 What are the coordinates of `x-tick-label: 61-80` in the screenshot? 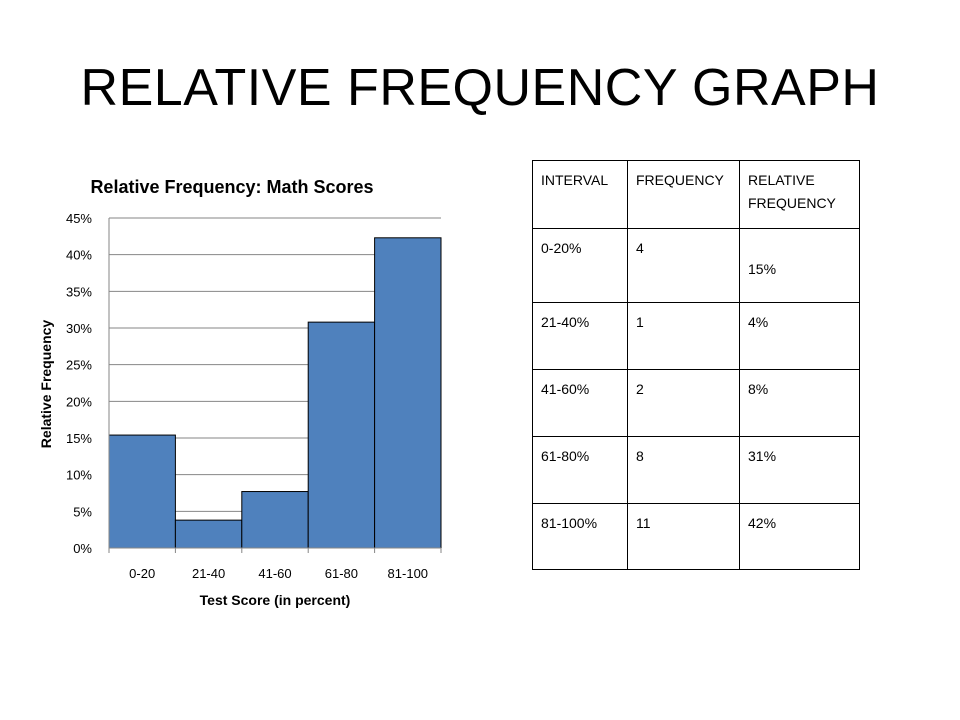 It's located at (341, 573).